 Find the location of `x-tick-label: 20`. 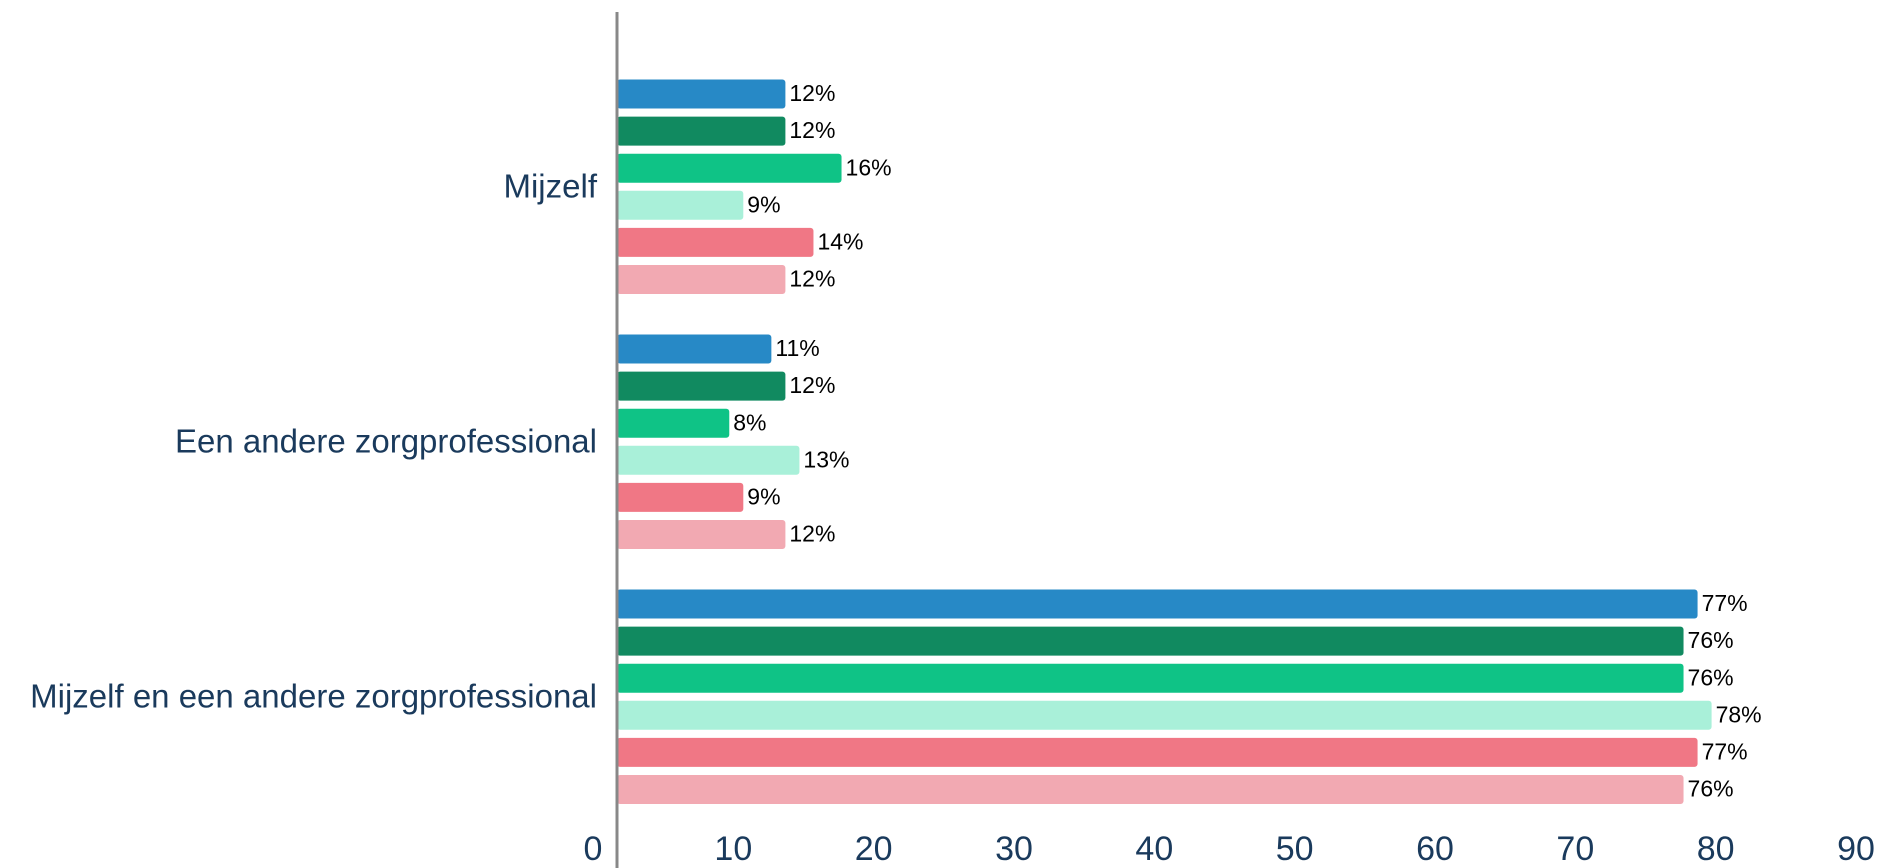

x-tick-label: 20 is located at coordinates (874, 849).